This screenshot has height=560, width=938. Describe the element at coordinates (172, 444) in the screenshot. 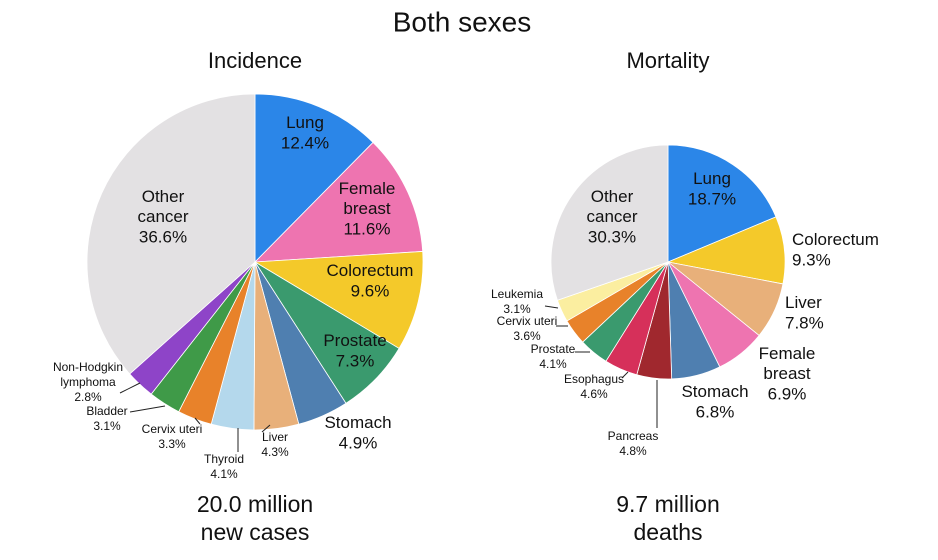

I see `slice-value-label: 3.3%` at that location.